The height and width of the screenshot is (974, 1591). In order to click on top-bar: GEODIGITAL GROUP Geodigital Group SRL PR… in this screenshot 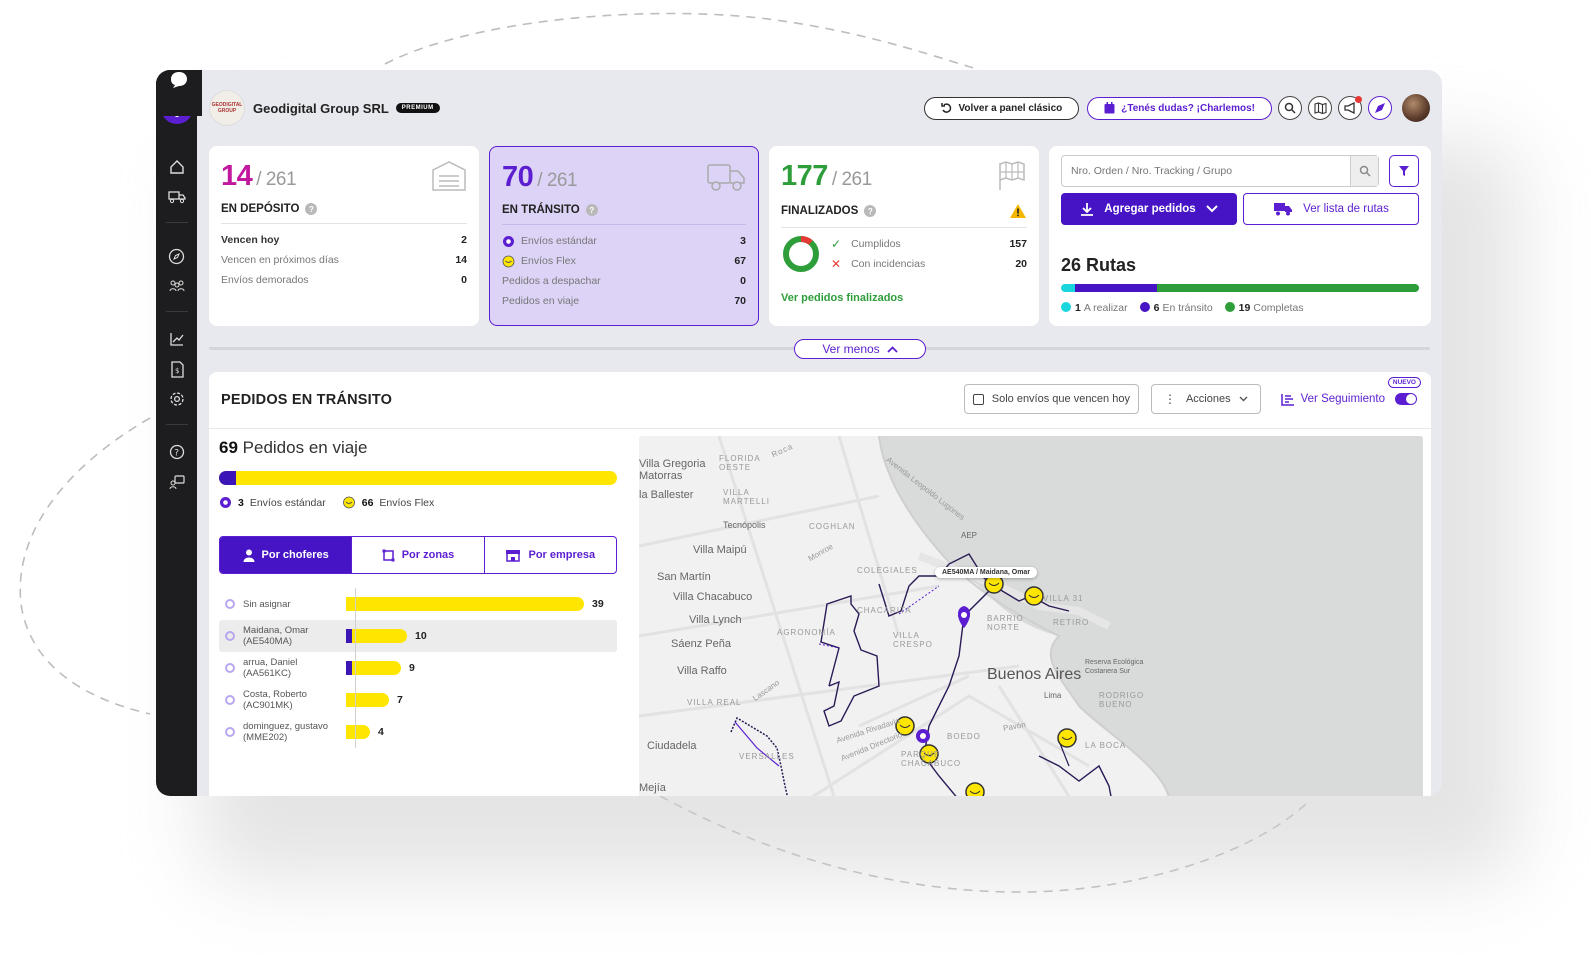, I will do `click(819, 108)`.